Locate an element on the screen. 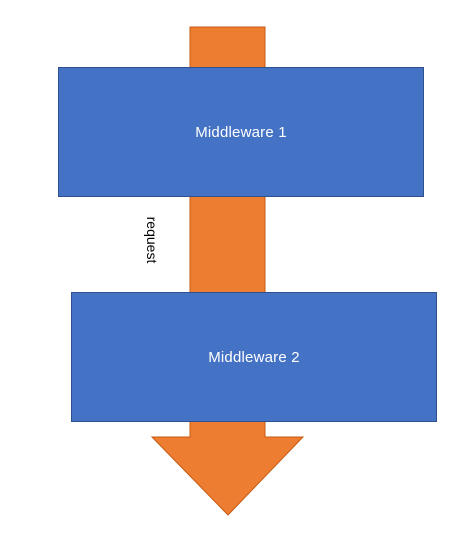 The width and height of the screenshot is (470, 535). request-label: request is located at coordinates (152, 240).